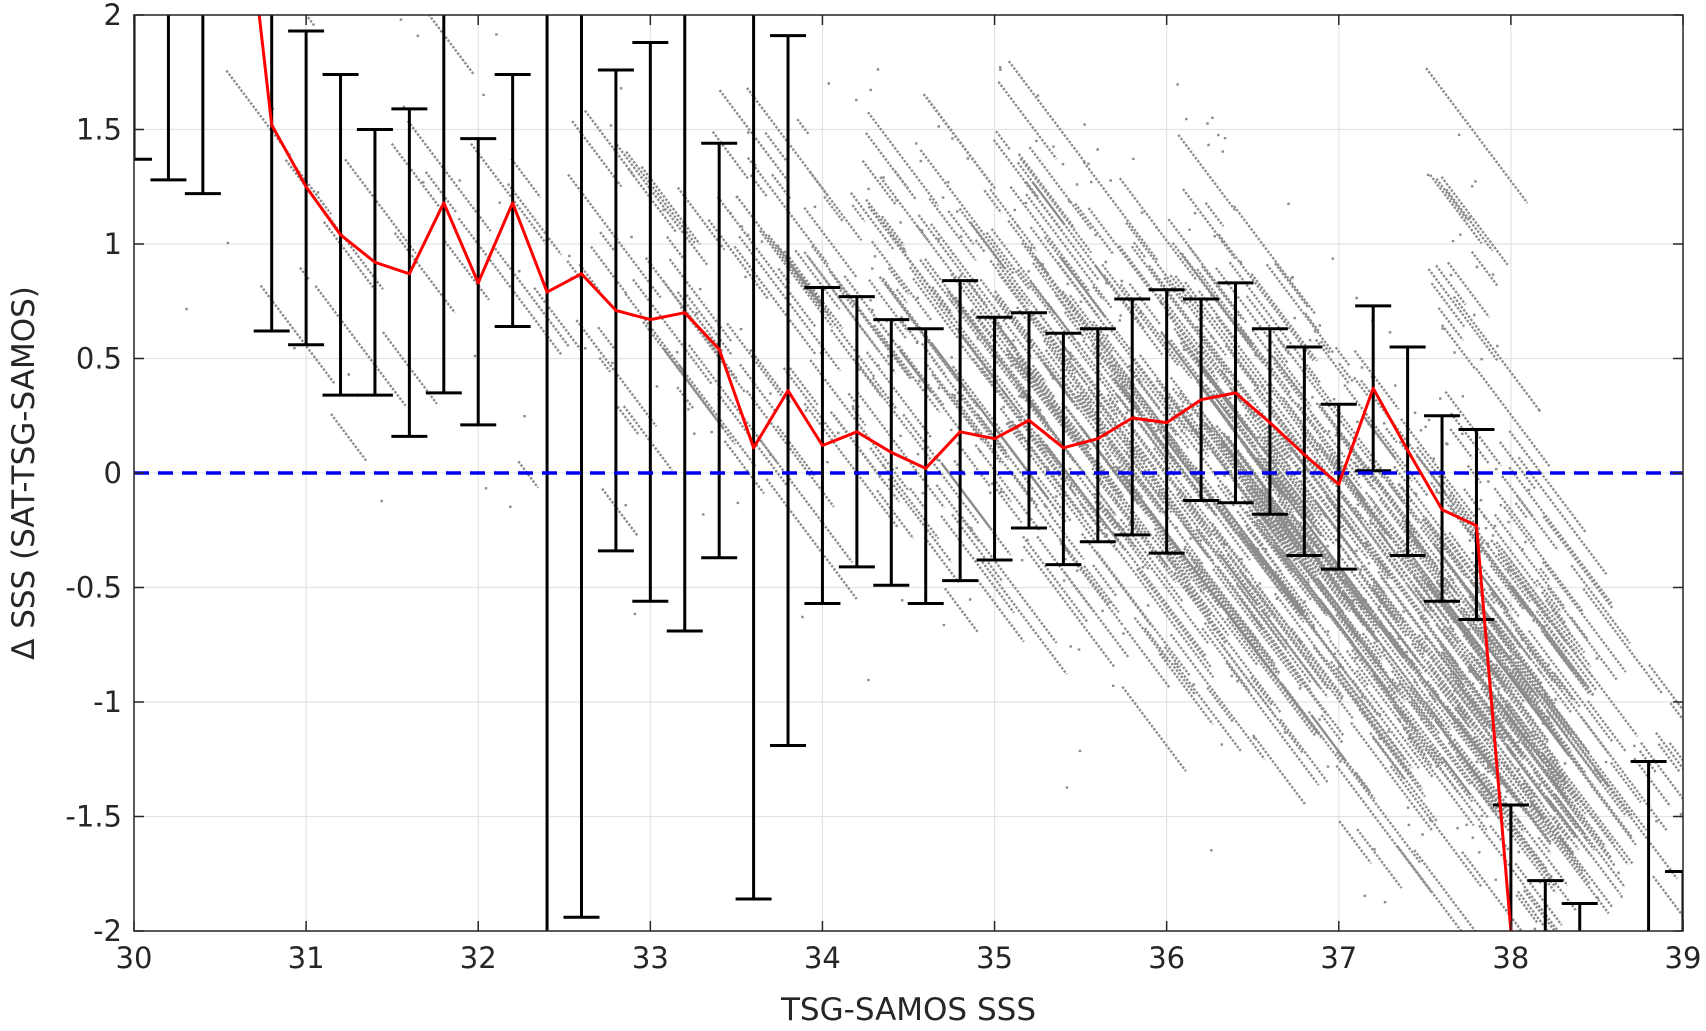 This screenshot has width=1706, height=1031. What do you see at coordinates (1338, 958) in the screenshot?
I see `x-tick-label: 37` at bounding box center [1338, 958].